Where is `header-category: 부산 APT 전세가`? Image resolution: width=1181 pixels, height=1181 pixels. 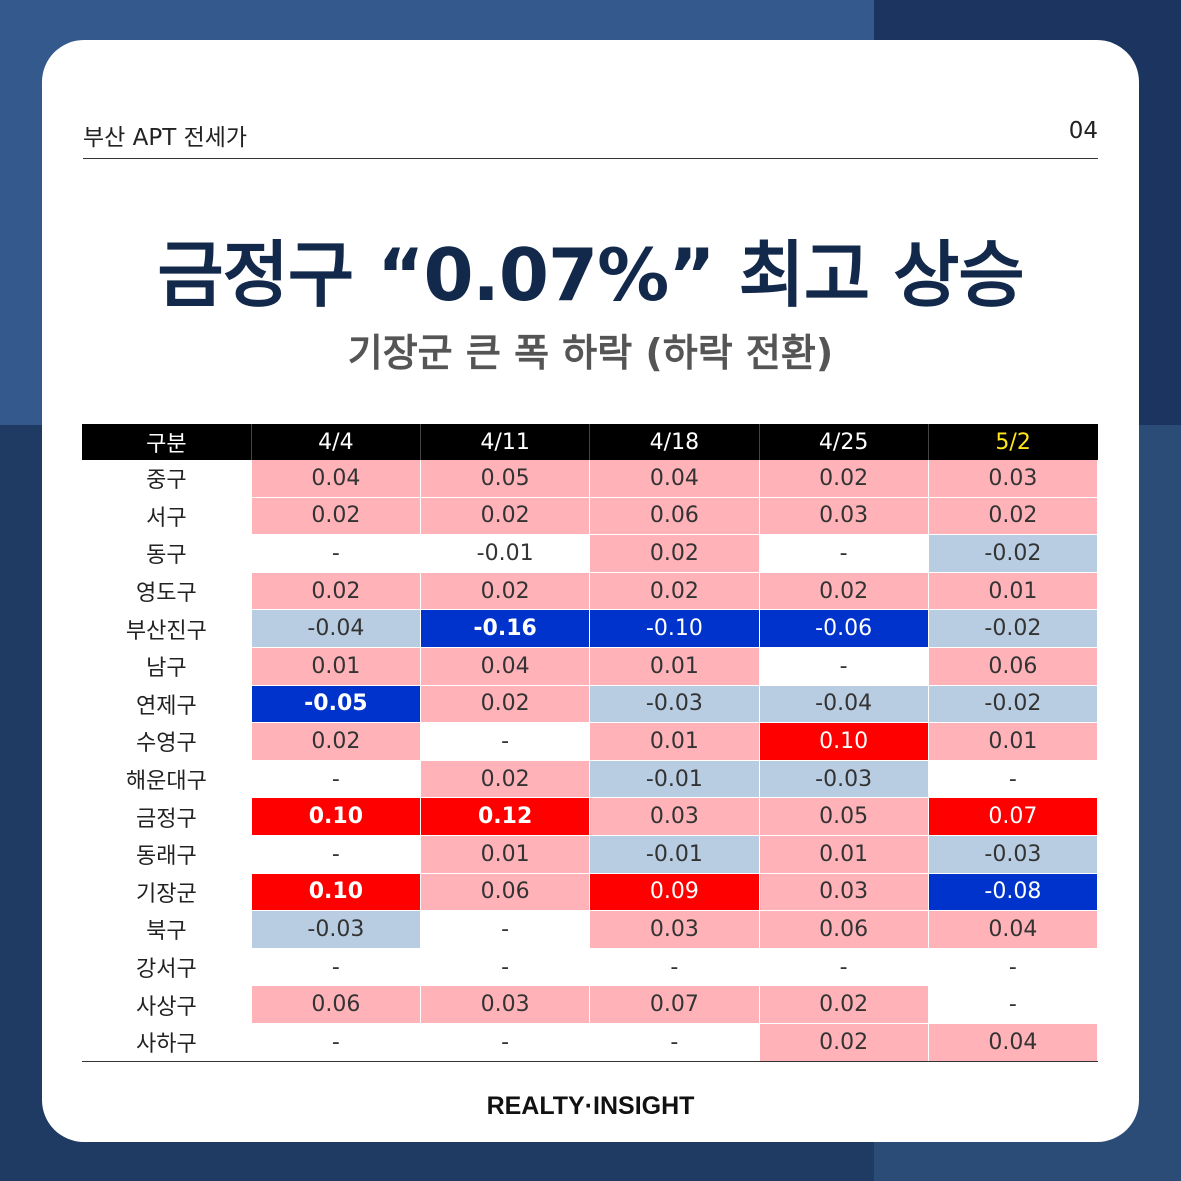 header-category: 부산 APT 전세가 is located at coordinates (165, 138).